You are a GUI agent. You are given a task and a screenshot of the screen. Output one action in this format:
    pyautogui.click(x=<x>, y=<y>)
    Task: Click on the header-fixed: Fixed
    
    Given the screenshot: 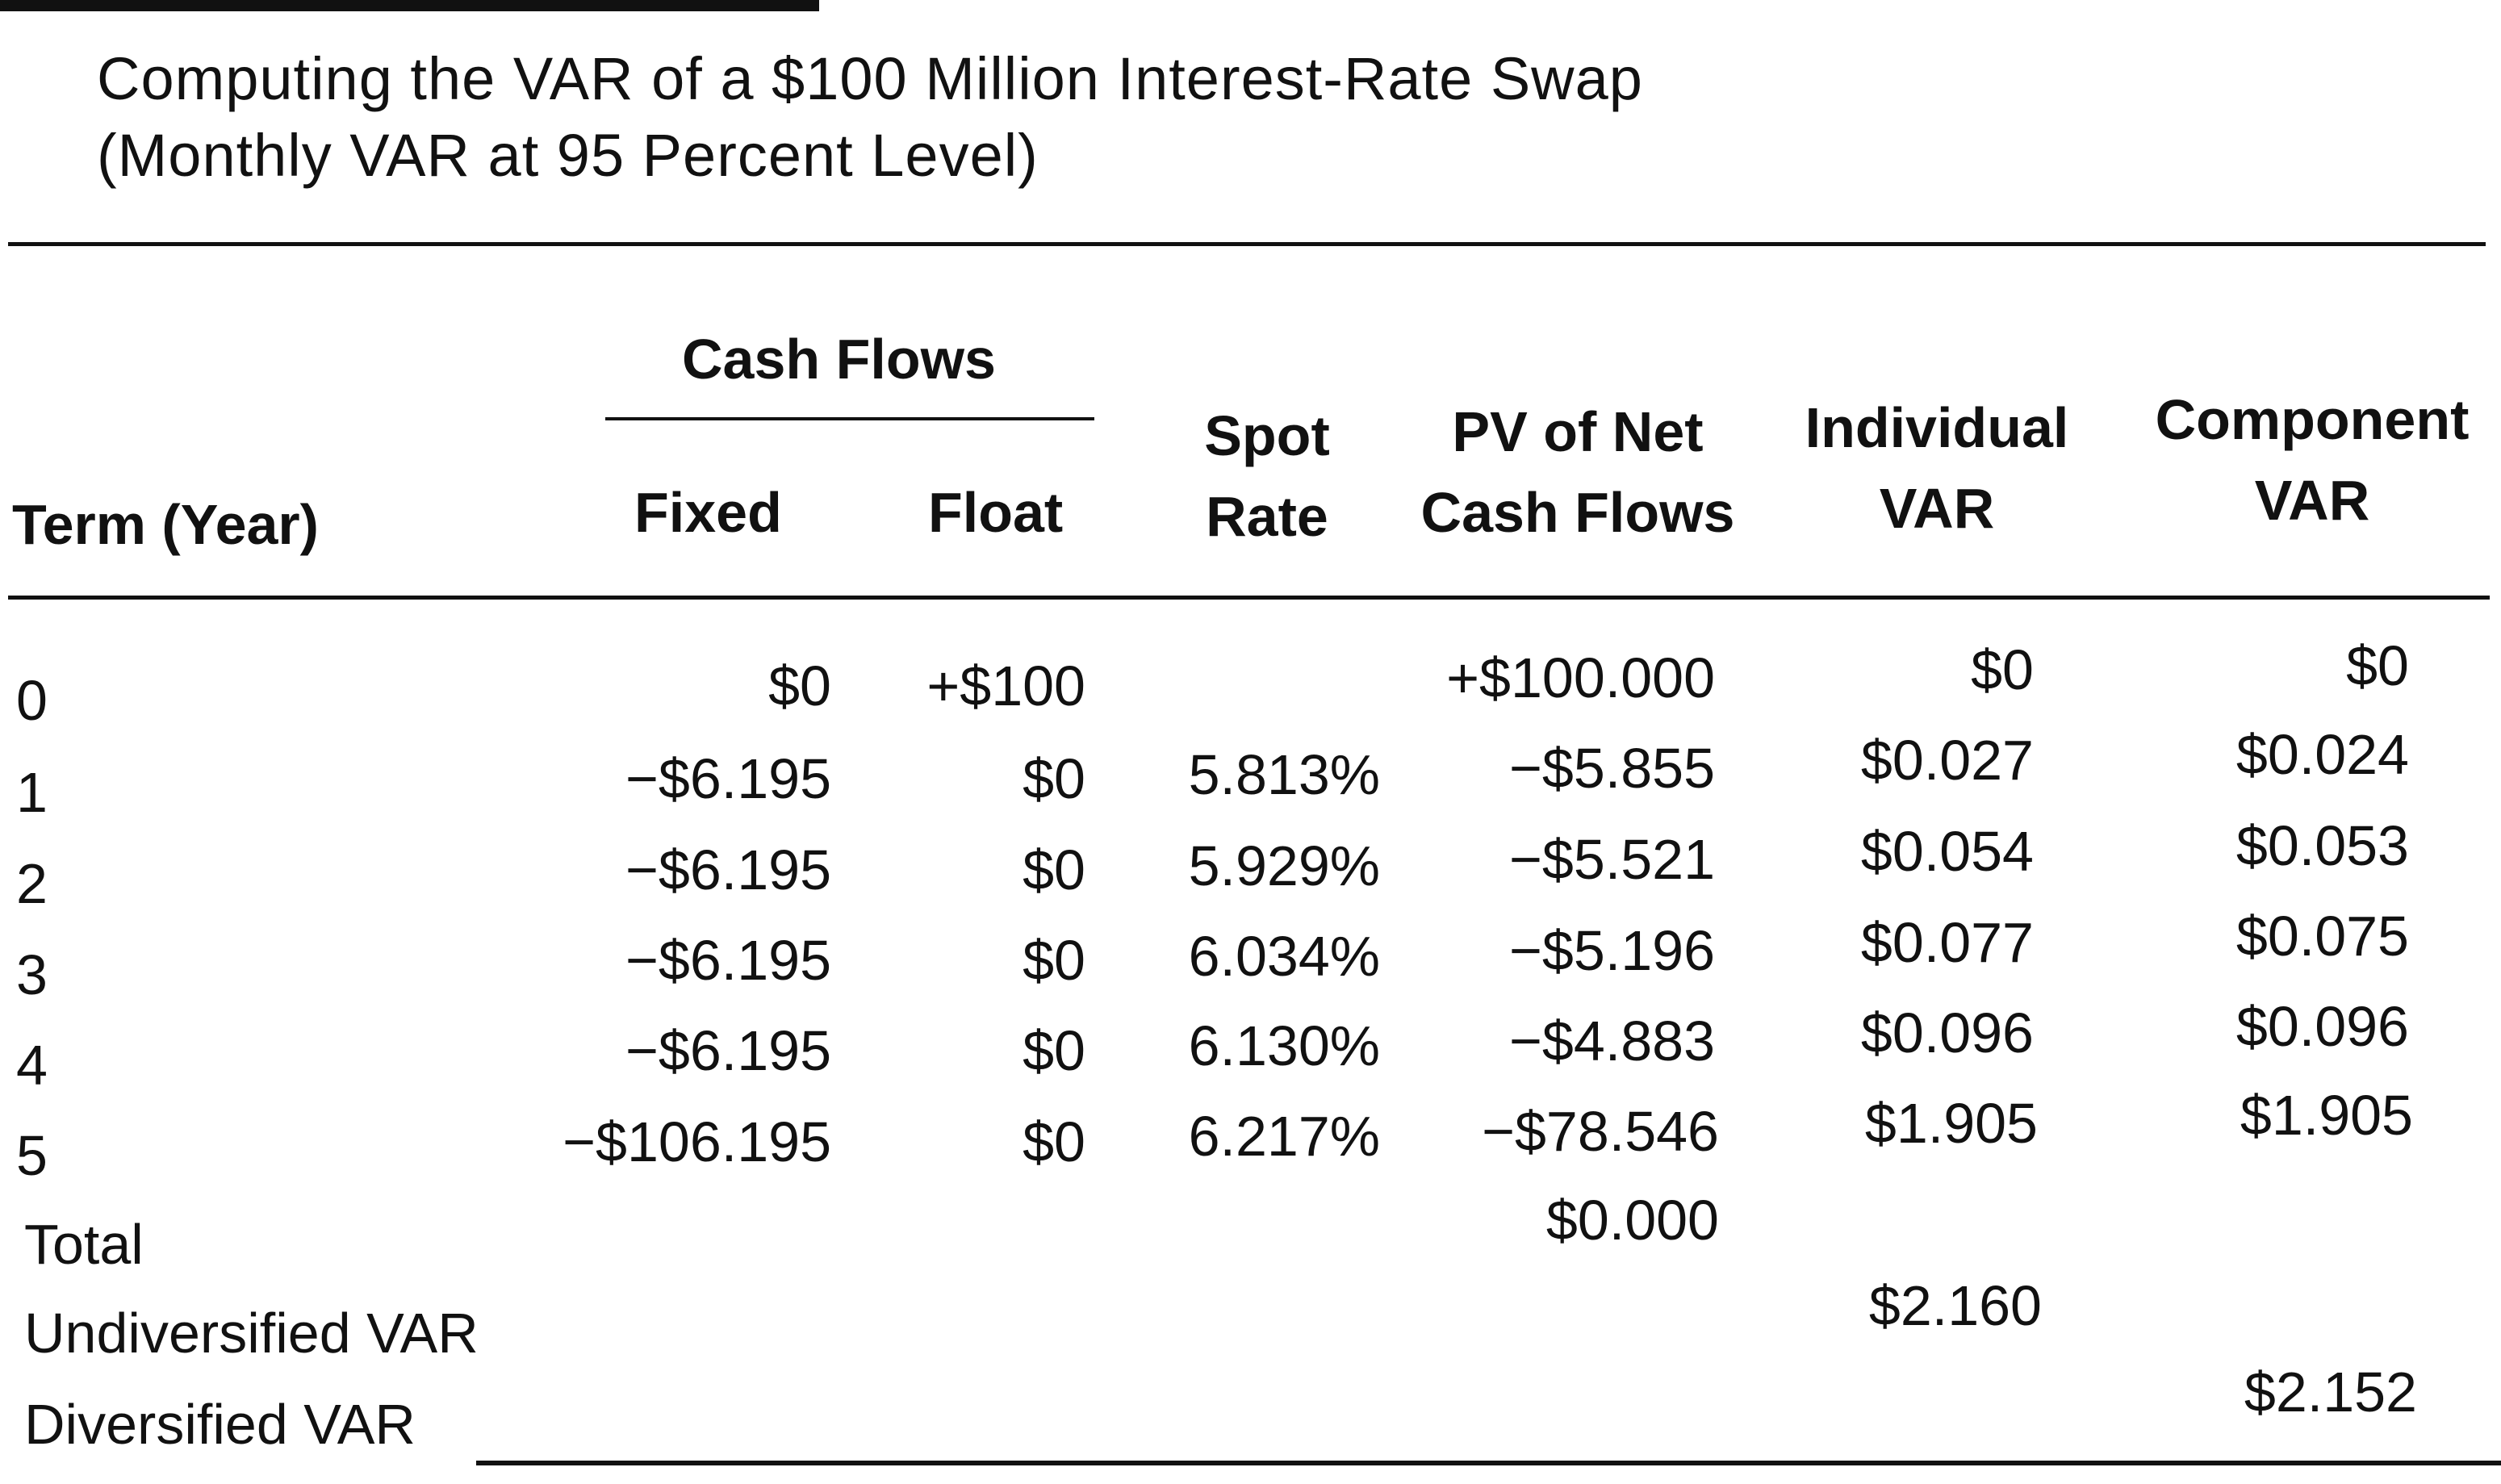 What is the action you would take?
    pyautogui.click(x=708, y=512)
    